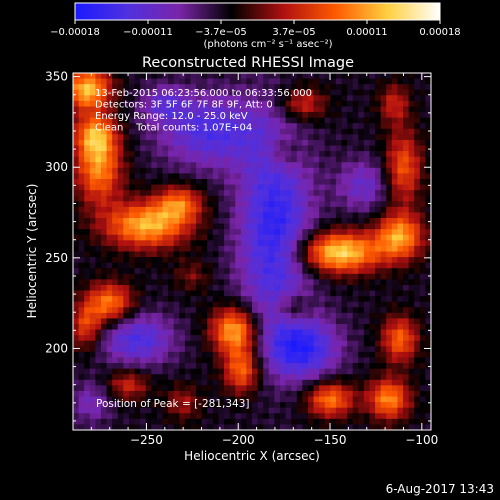 The height and width of the screenshot is (500, 500). Describe the element at coordinates (439, 489) in the screenshot. I see `timestamp: 6-Aug-2017 13:43` at that location.